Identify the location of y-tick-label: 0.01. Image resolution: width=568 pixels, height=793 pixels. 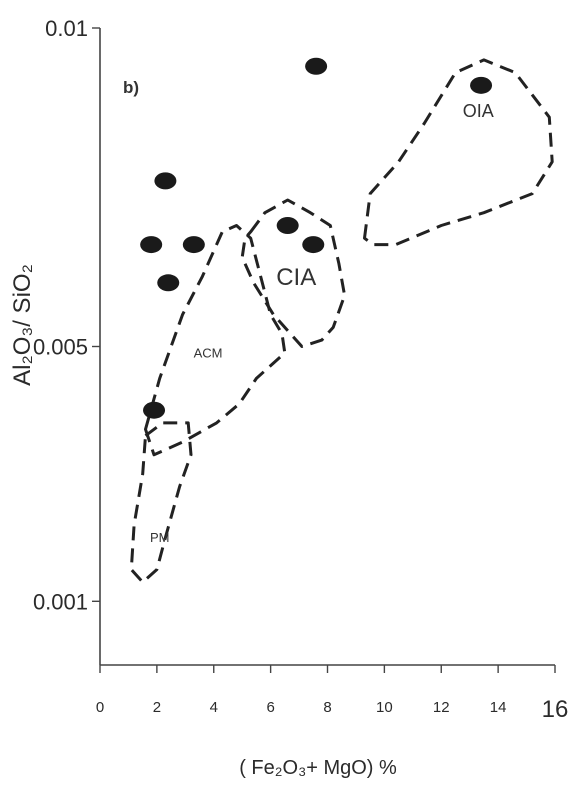
(66, 28).